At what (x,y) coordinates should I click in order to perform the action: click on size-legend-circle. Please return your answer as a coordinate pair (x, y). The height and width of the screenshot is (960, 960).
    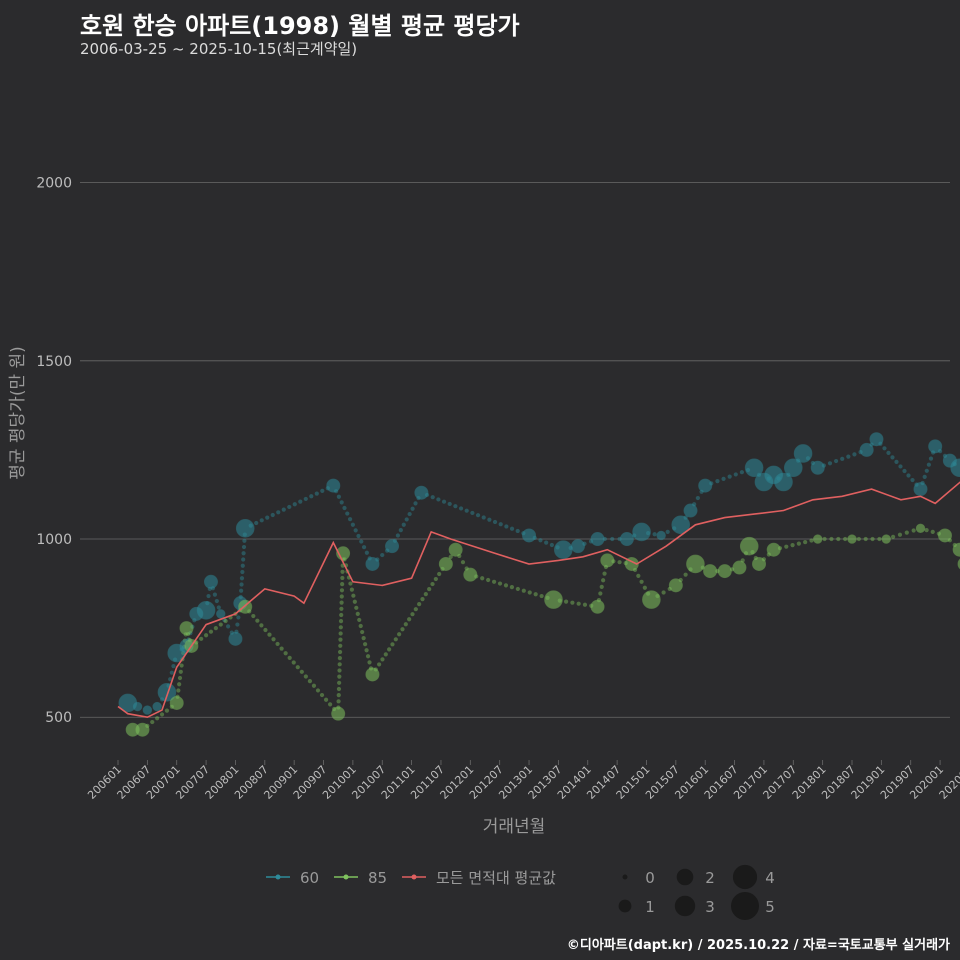
    Looking at the image, I should click on (745, 906).